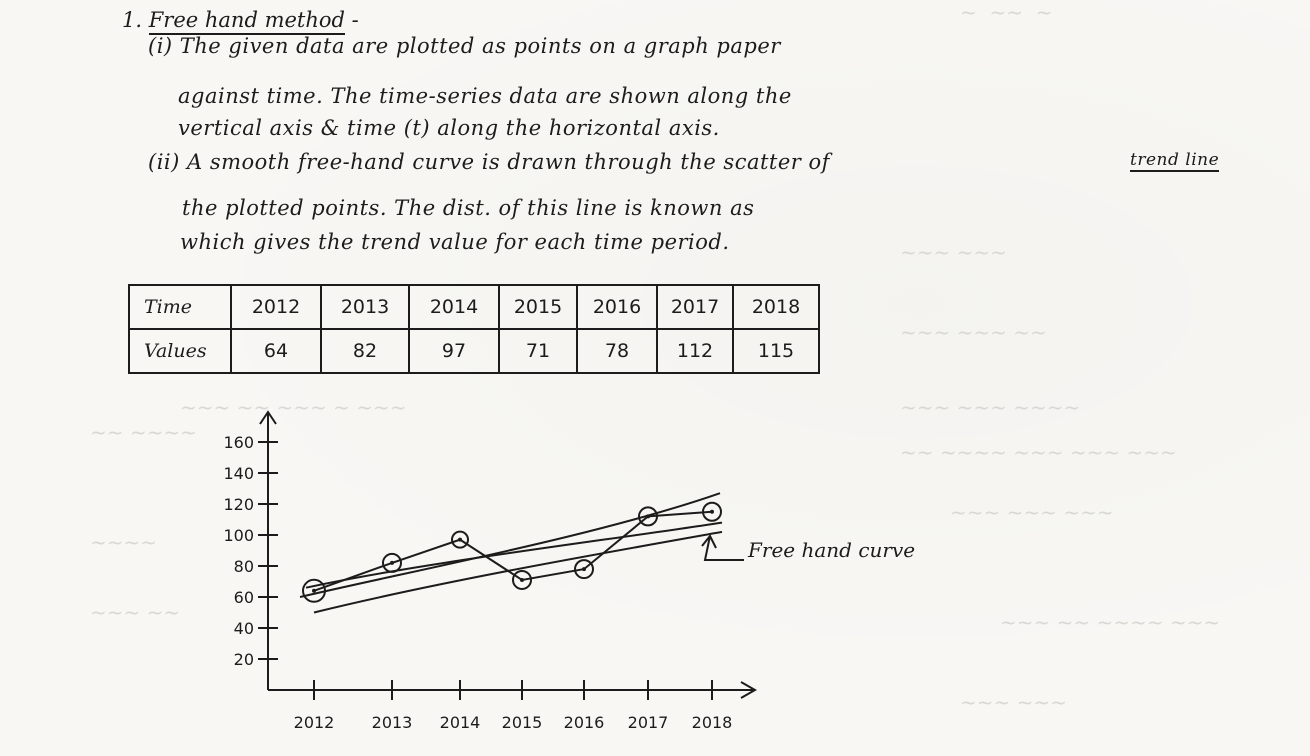 Image resolution: width=1310 pixels, height=756 pixels. I want to click on table-header-time: Time, so click(180, 307).